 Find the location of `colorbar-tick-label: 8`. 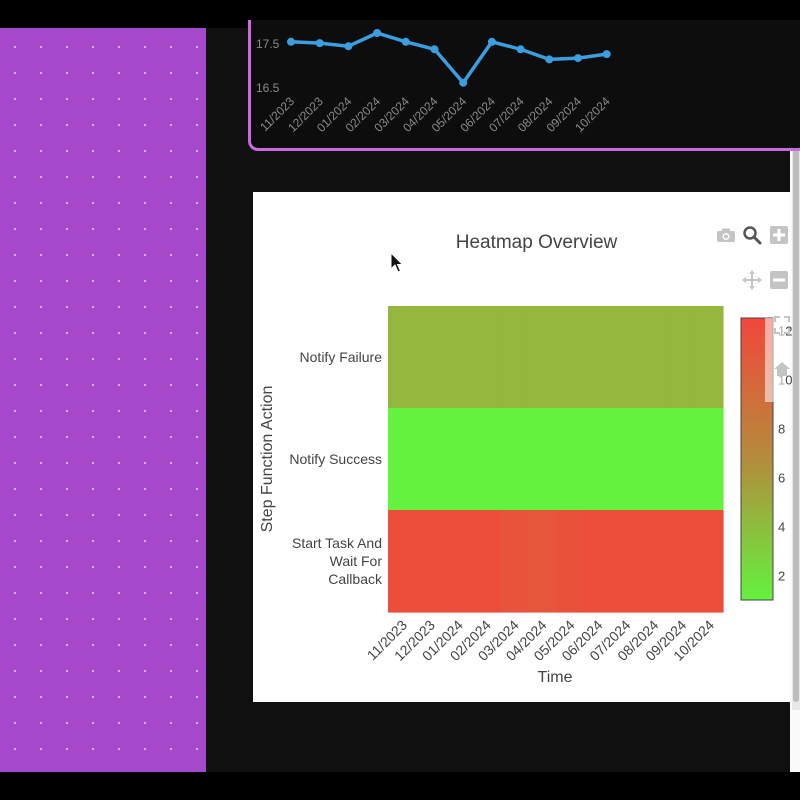

colorbar-tick-label: 8 is located at coordinates (781, 428).